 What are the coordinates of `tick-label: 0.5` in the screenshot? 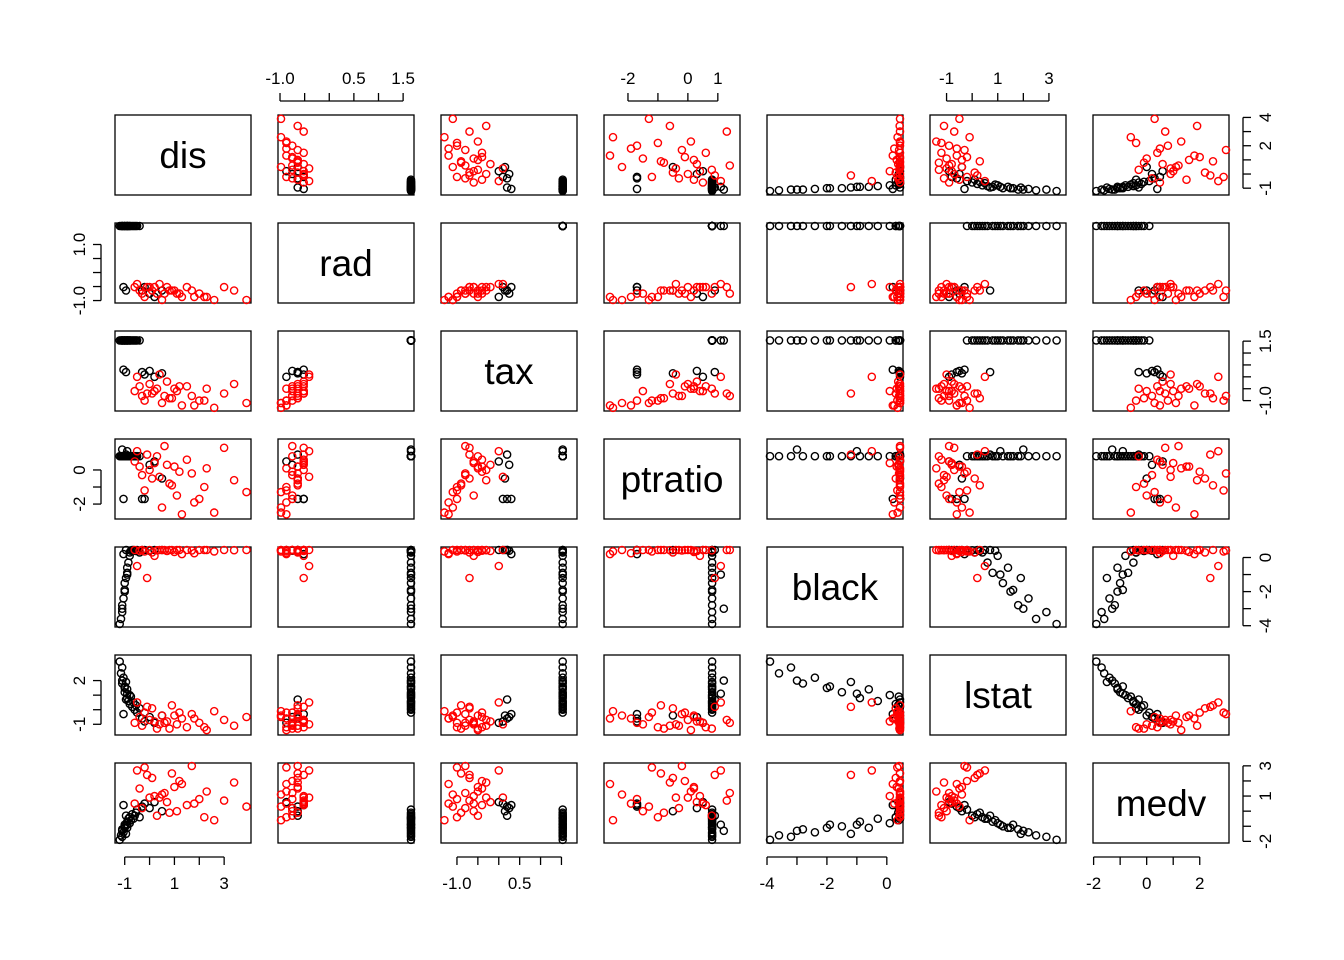 It's located at (354, 78).